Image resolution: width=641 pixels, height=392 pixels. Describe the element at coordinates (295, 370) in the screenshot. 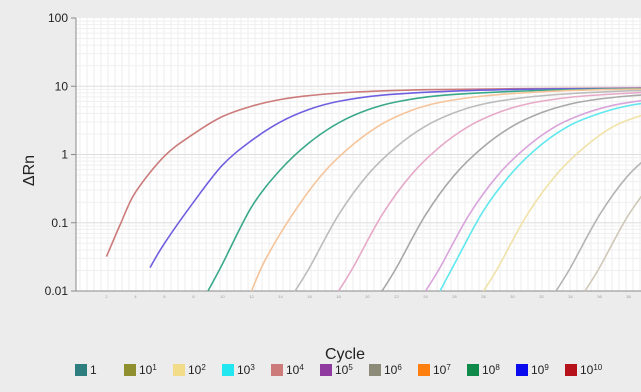

I see `legend-label: 104` at that location.